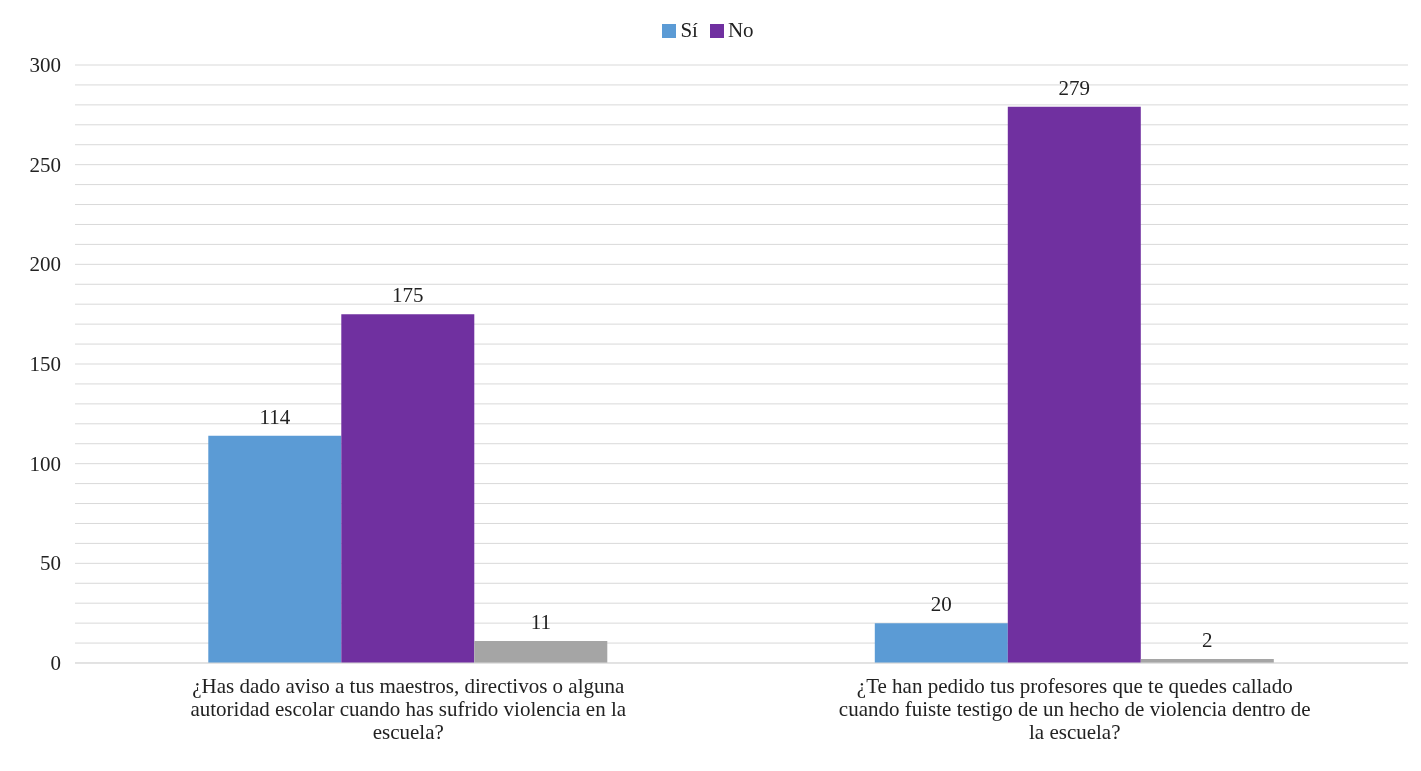 This screenshot has height=771, width=1421. I want to click on legend-label: Sí, so click(688, 30).